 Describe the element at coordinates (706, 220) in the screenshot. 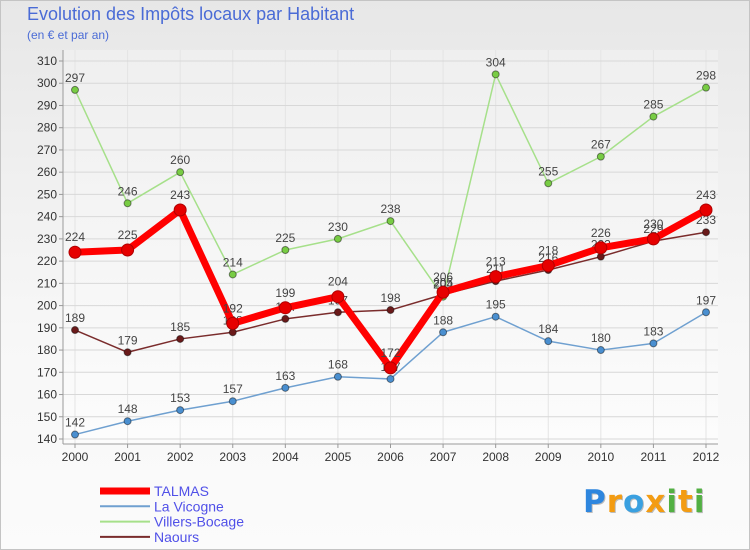

I see `data-label: 233` at that location.